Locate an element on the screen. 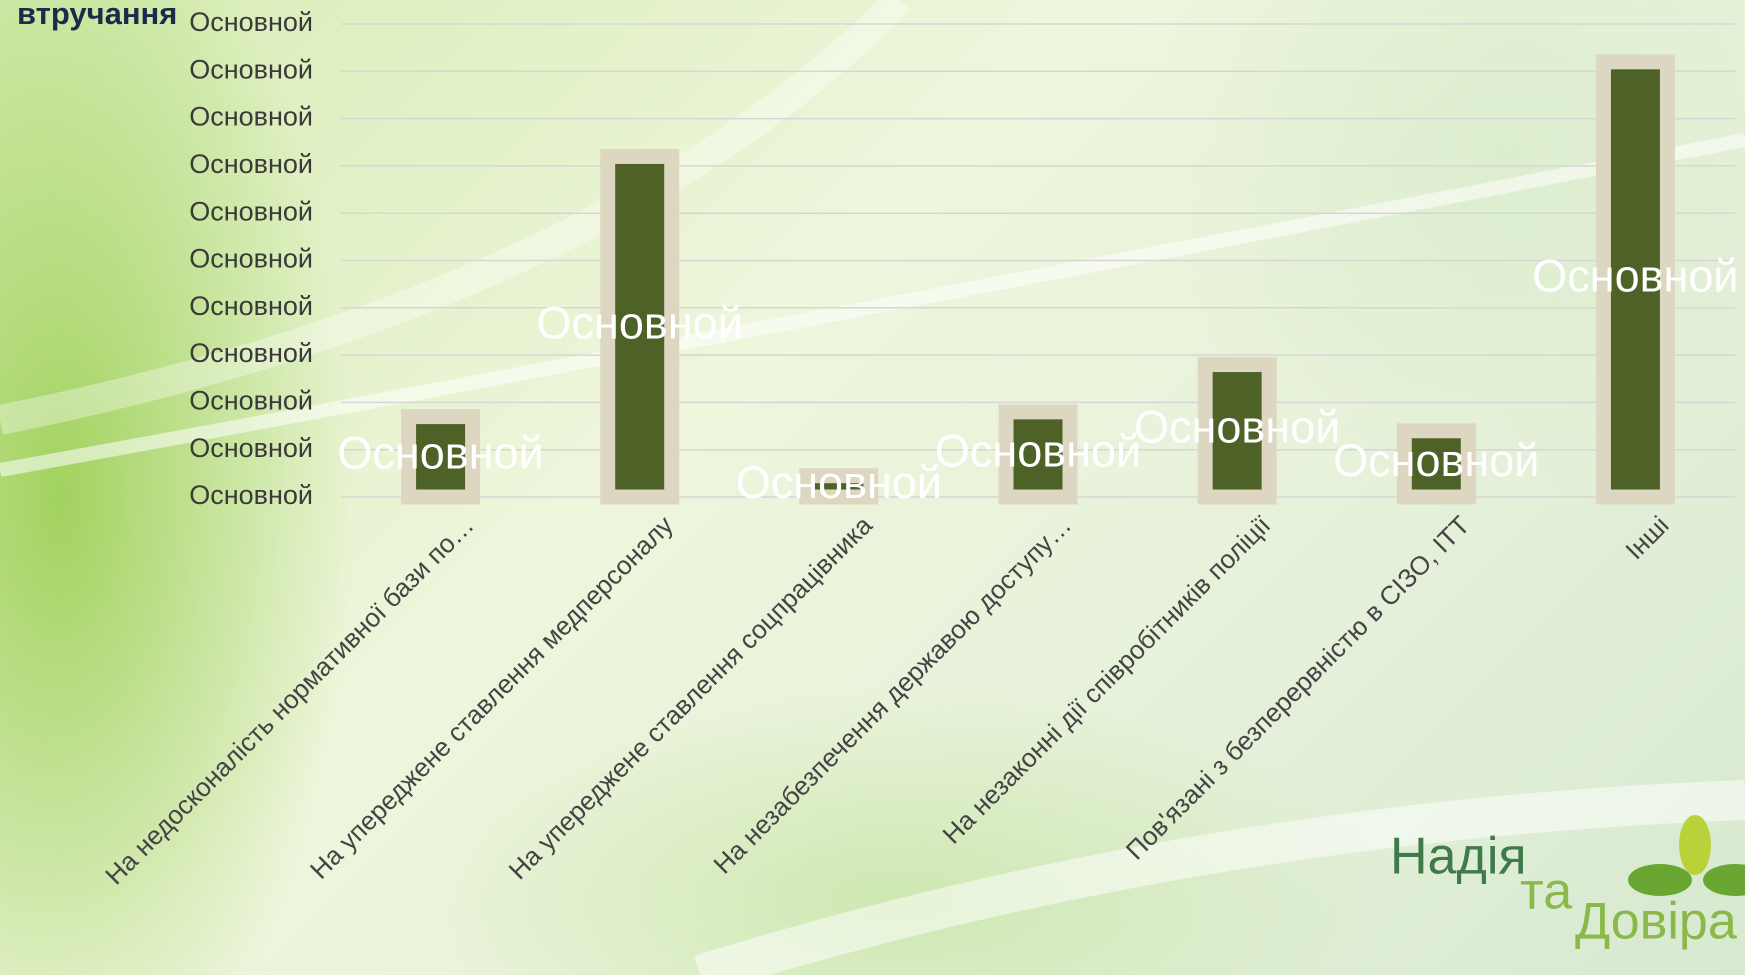  logo: Надія та Довіра is located at coordinates (1567, 883).